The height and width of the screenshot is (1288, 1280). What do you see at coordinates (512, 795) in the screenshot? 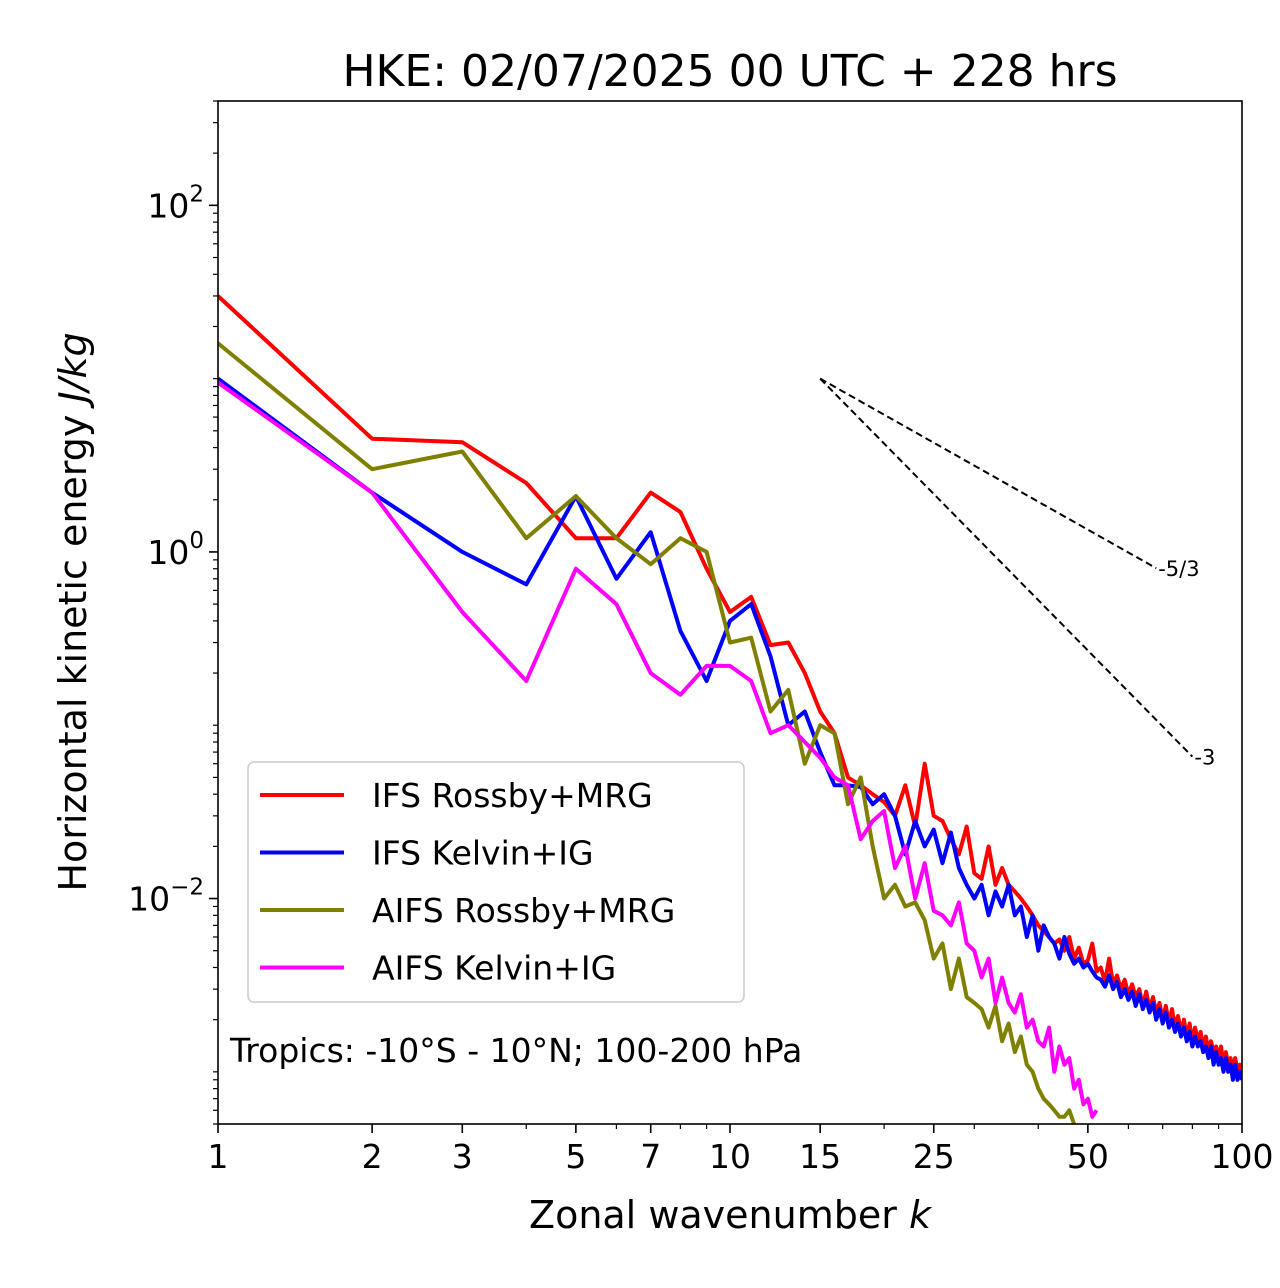
I see `legend-label: IFS Rossby+MRG` at bounding box center [512, 795].